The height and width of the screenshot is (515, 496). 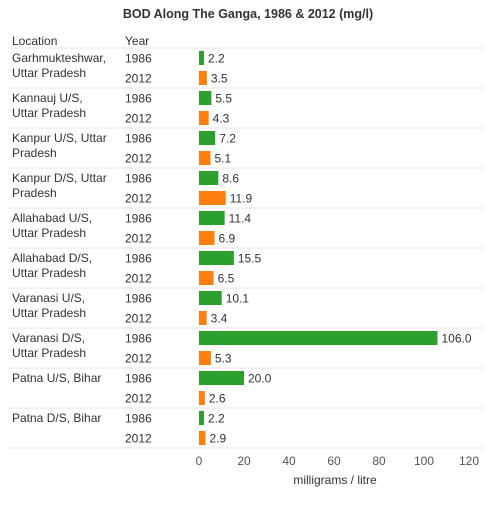 I want to click on x-tick-label: 40, so click(x=289, y=461).